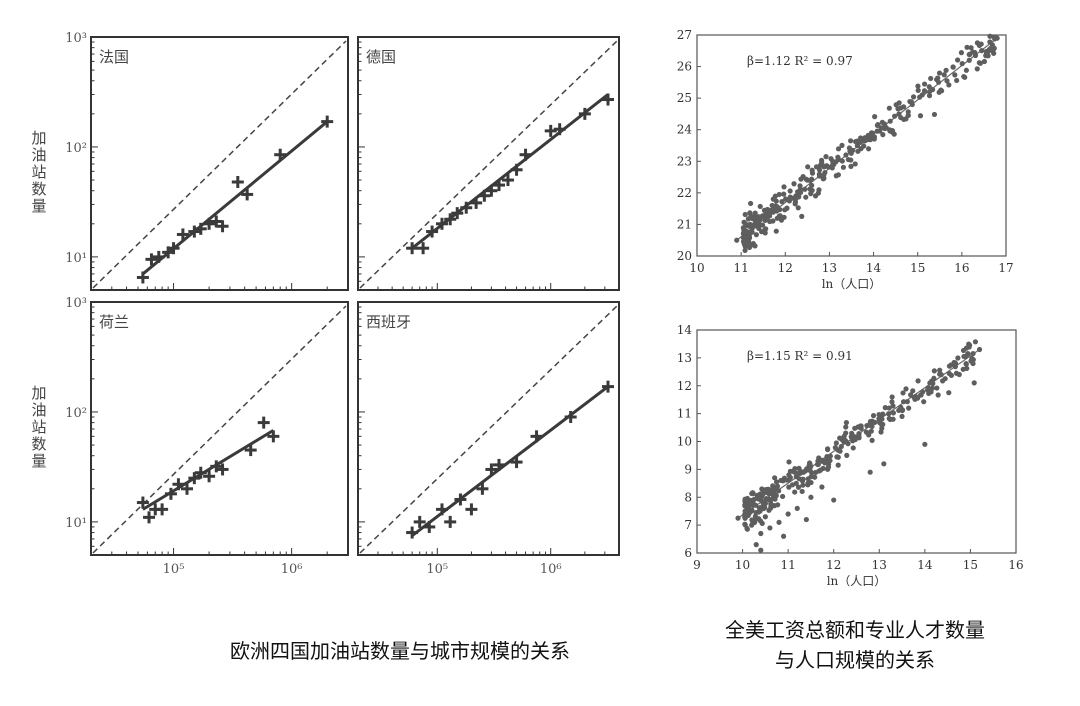  What do you see at coordinates (855, 630) in the screenshot?
I see `right-caption-line1: 全美工资总额和专业人才数量` at bounding box center [855, 630].